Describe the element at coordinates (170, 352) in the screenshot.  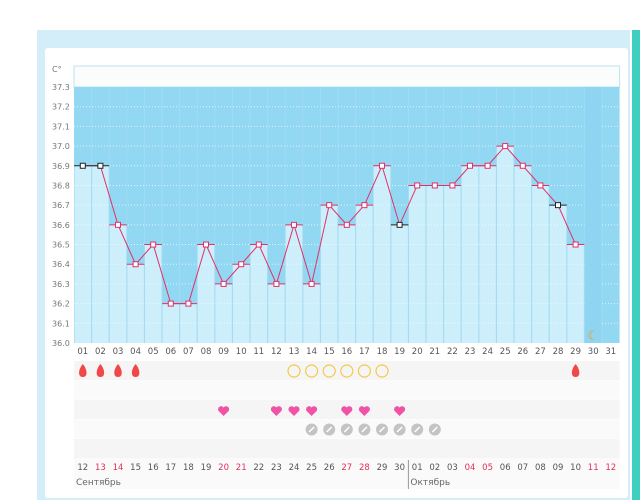
I see `cycle-day-label: 06` at that location.